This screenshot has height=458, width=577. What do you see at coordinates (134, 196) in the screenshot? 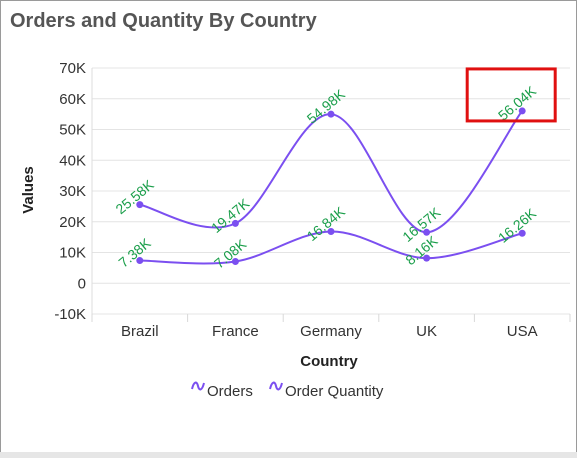
I see `data-label: 25.58K` at bounding box center [134, 196].